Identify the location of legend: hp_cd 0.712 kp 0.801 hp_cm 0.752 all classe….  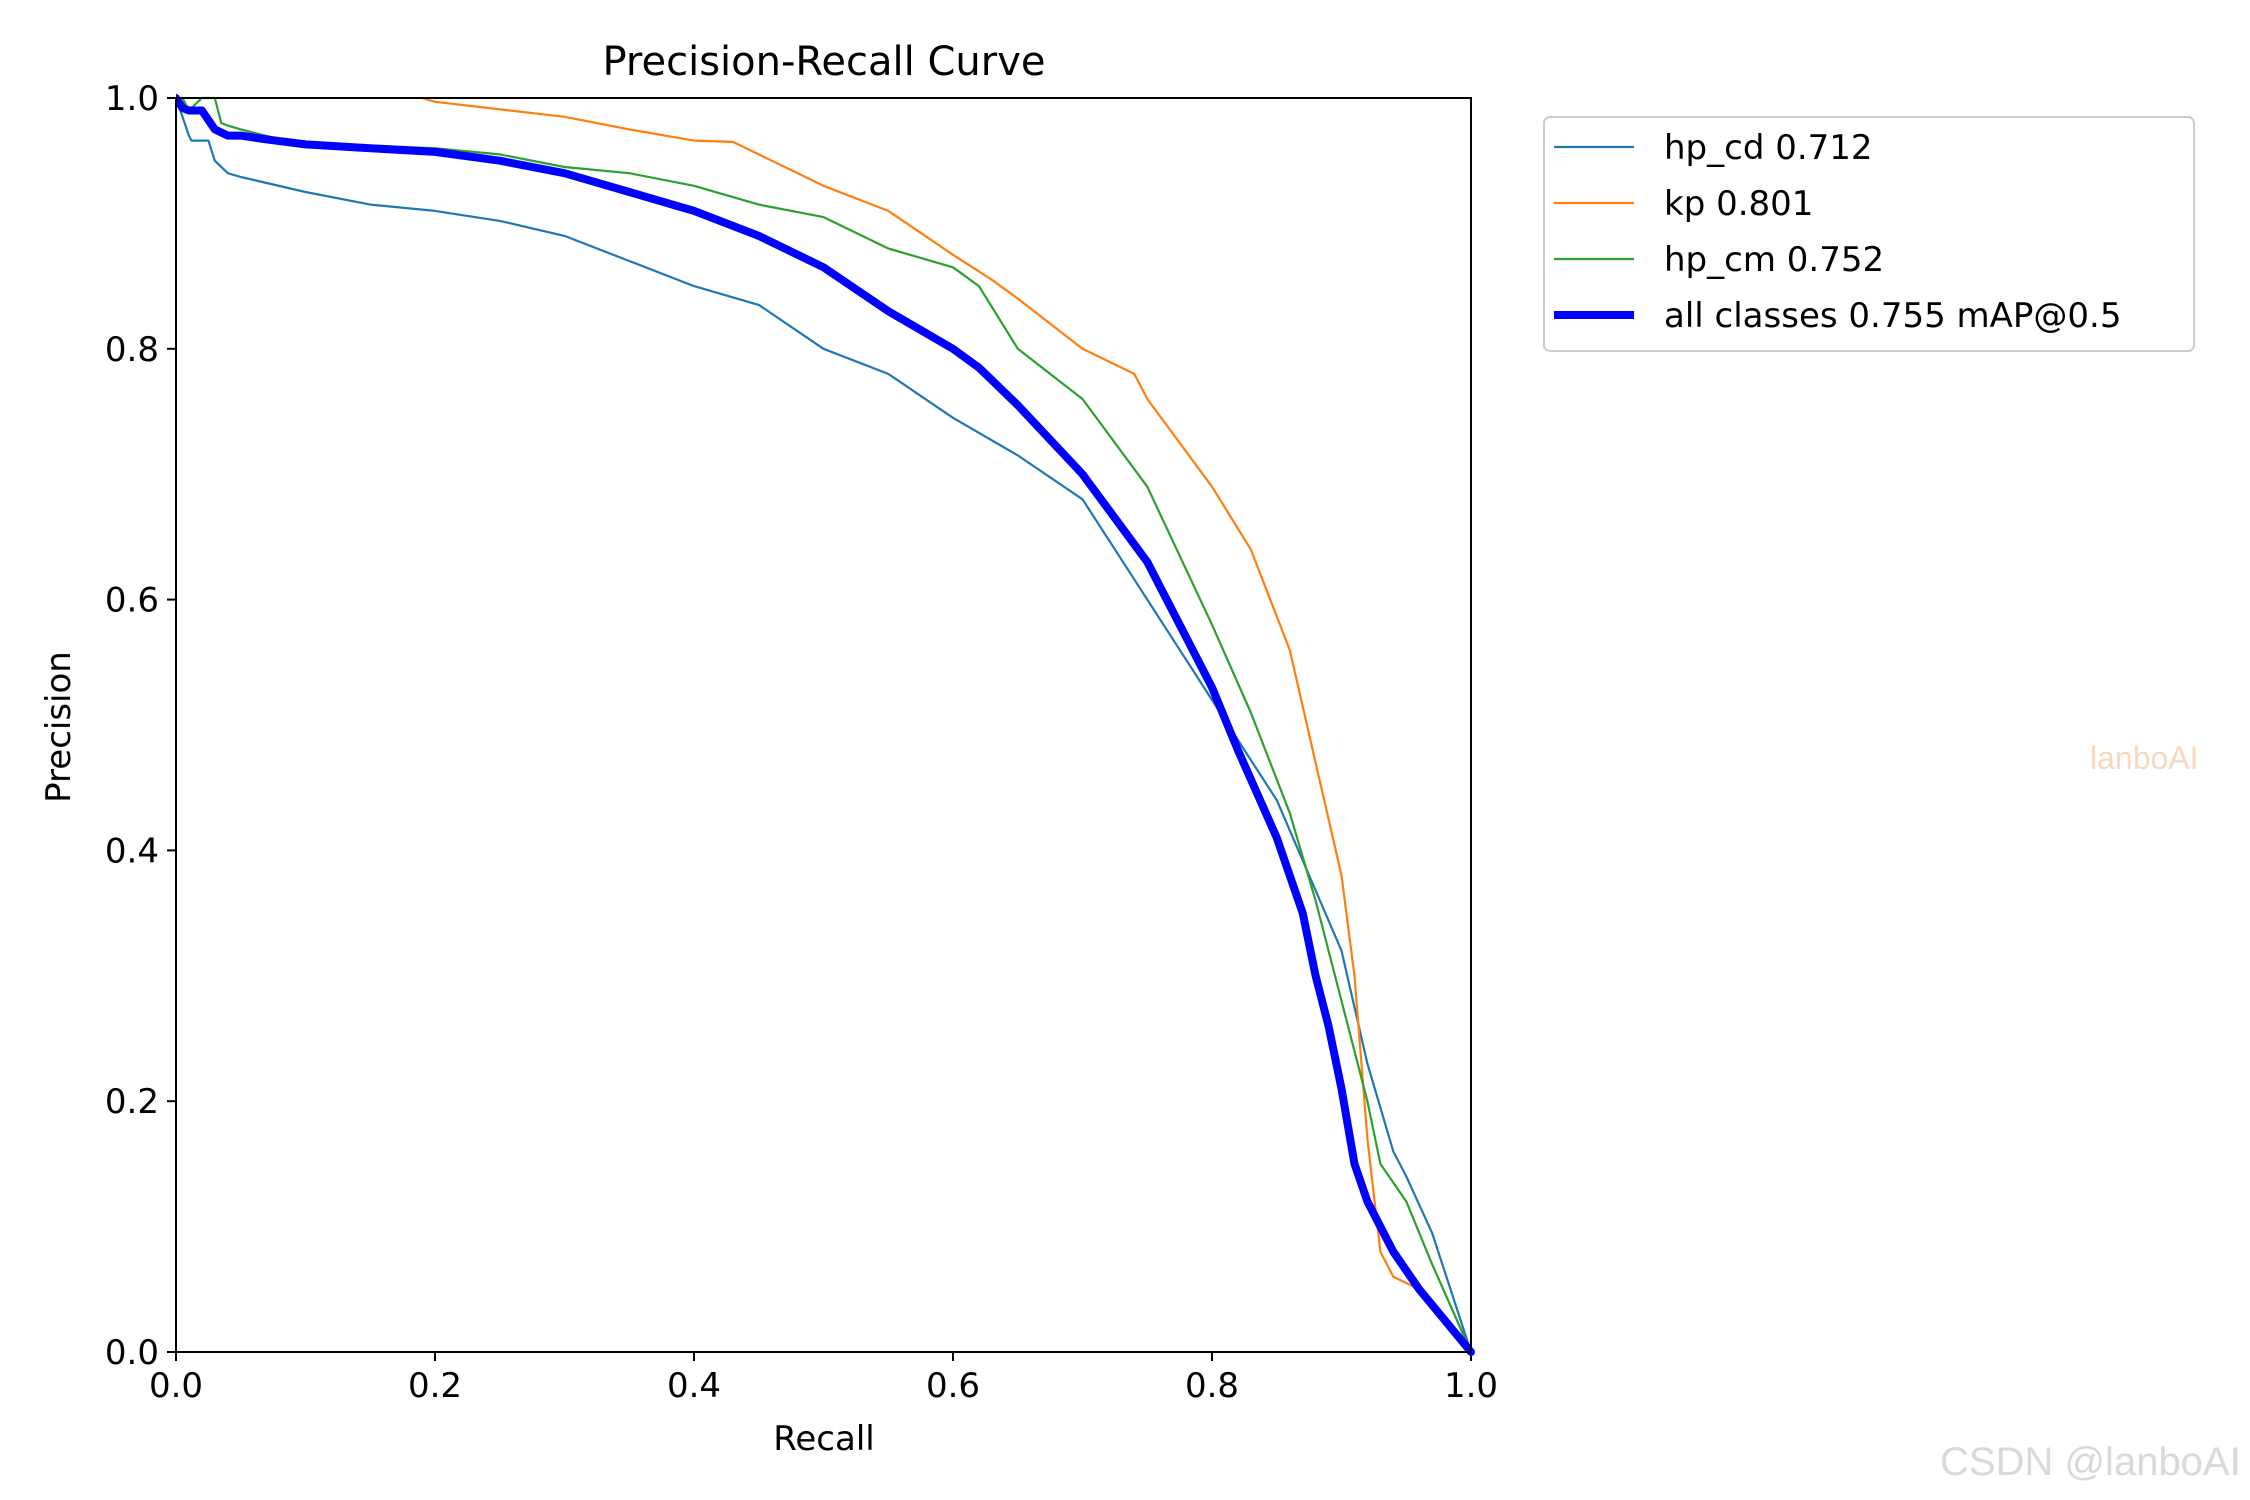
(1869, 234).